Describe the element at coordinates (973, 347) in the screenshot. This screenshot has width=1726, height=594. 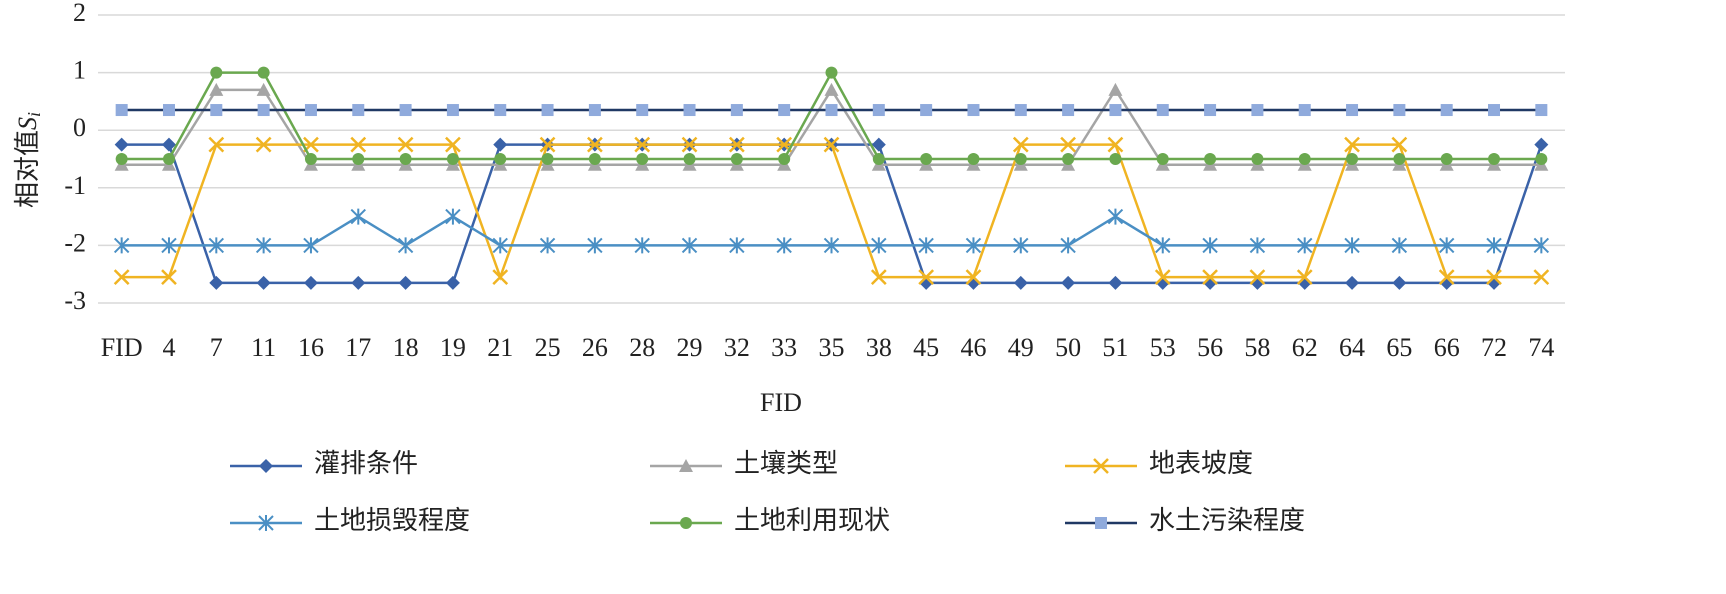
I see `x-tick-label: 46` at that location.